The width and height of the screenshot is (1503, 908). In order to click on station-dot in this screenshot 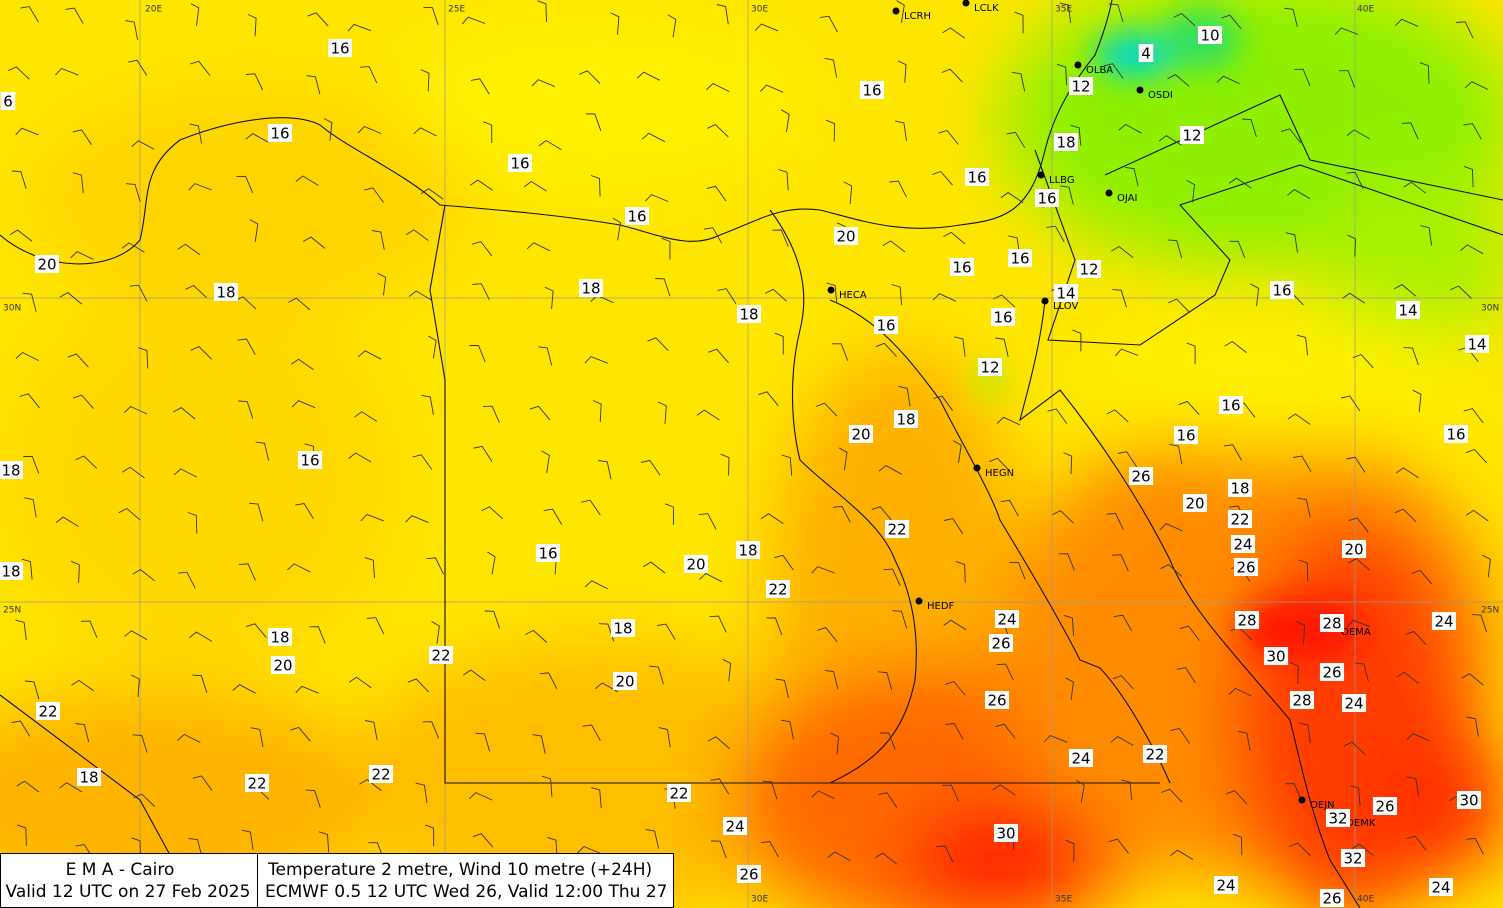, I will do `click(1302, 800)`.